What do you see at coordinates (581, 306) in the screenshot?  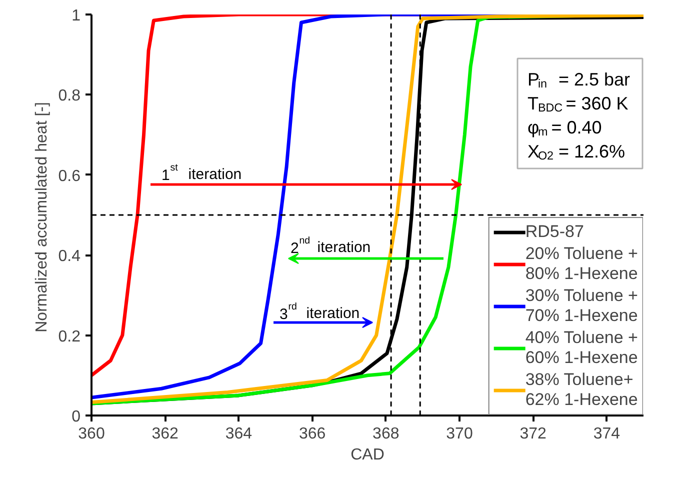 I see `legend-label: 30% Toluene + 70% 1-Hexene` at bounding box center [581, 306].